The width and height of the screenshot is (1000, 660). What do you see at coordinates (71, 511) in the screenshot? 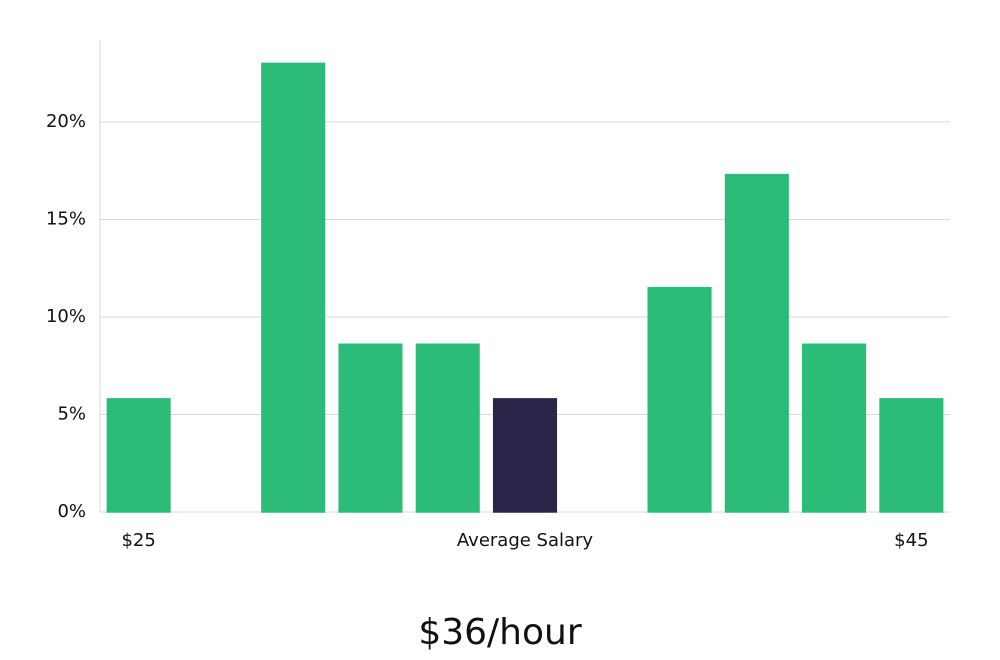
I see `y-tick-label: 0%` at bounding box center [71, 511].